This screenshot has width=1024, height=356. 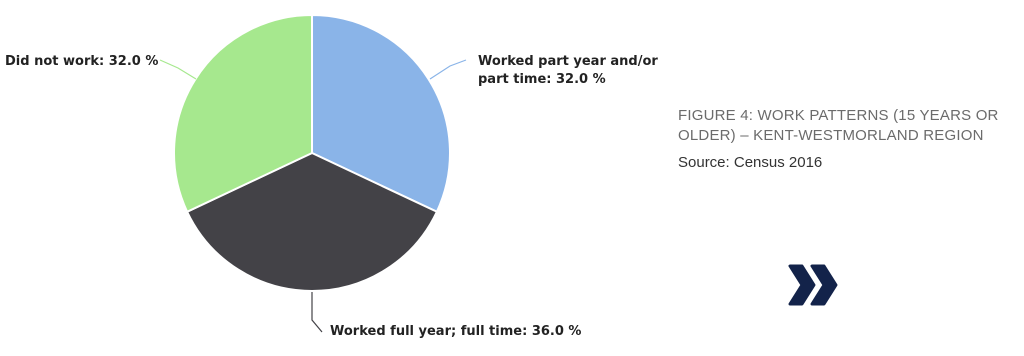 What do you see at coordinates (750, 162) in the screenshot?
I see `chart-subtitle: Source: Census 2016` at bounding box center [750, 162].